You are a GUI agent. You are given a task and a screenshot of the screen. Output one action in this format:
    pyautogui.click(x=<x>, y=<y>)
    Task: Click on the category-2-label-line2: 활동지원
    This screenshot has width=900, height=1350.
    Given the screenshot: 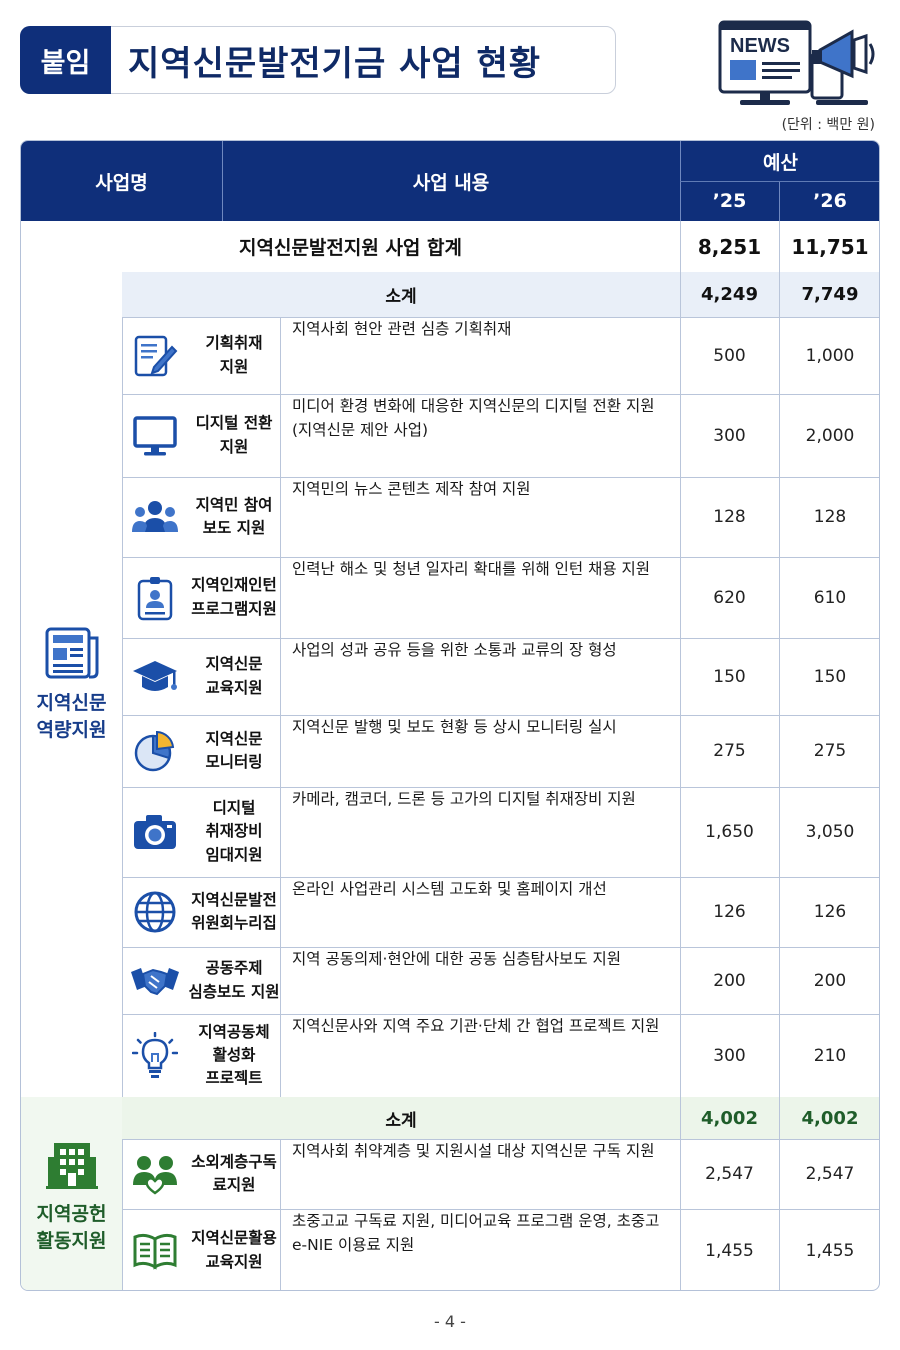 What is the action you would take?
    pyautogui.click(x=71, y=1240)
    